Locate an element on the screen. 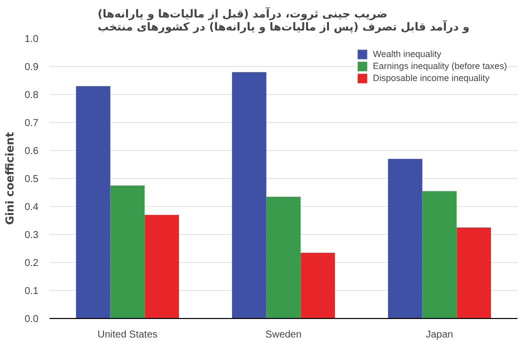  y-tick-label: 0.5 is located at coordinates (31, 179).